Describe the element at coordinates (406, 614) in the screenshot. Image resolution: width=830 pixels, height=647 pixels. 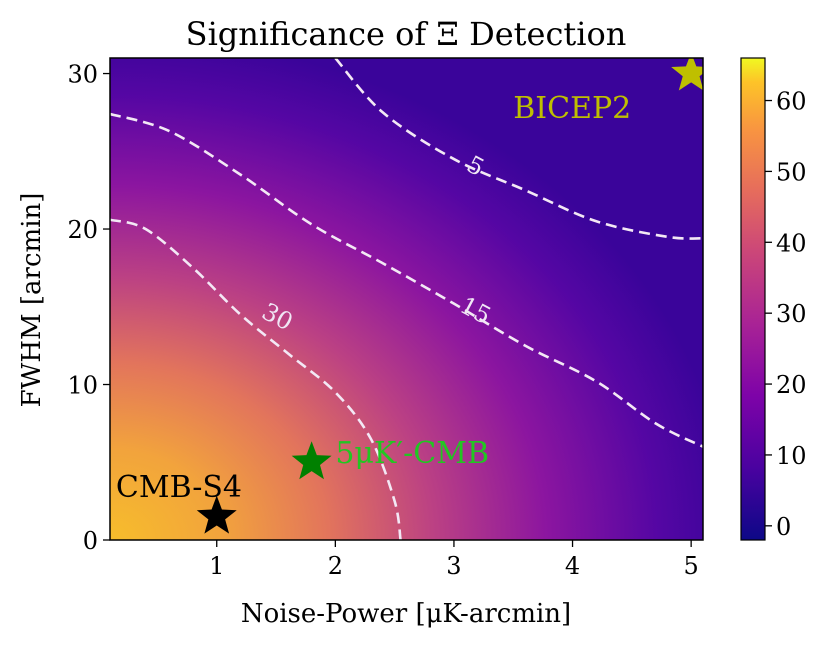
I see `x-axis-title: Noise-Power [μK-arcmin]` at that location.